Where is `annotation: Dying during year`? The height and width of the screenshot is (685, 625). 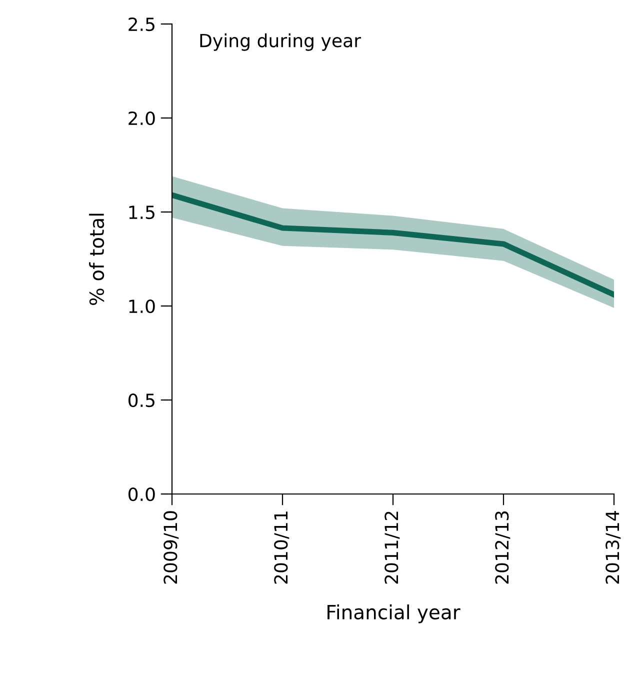
annotation: Dying during year is located at coordinates (281, 42).